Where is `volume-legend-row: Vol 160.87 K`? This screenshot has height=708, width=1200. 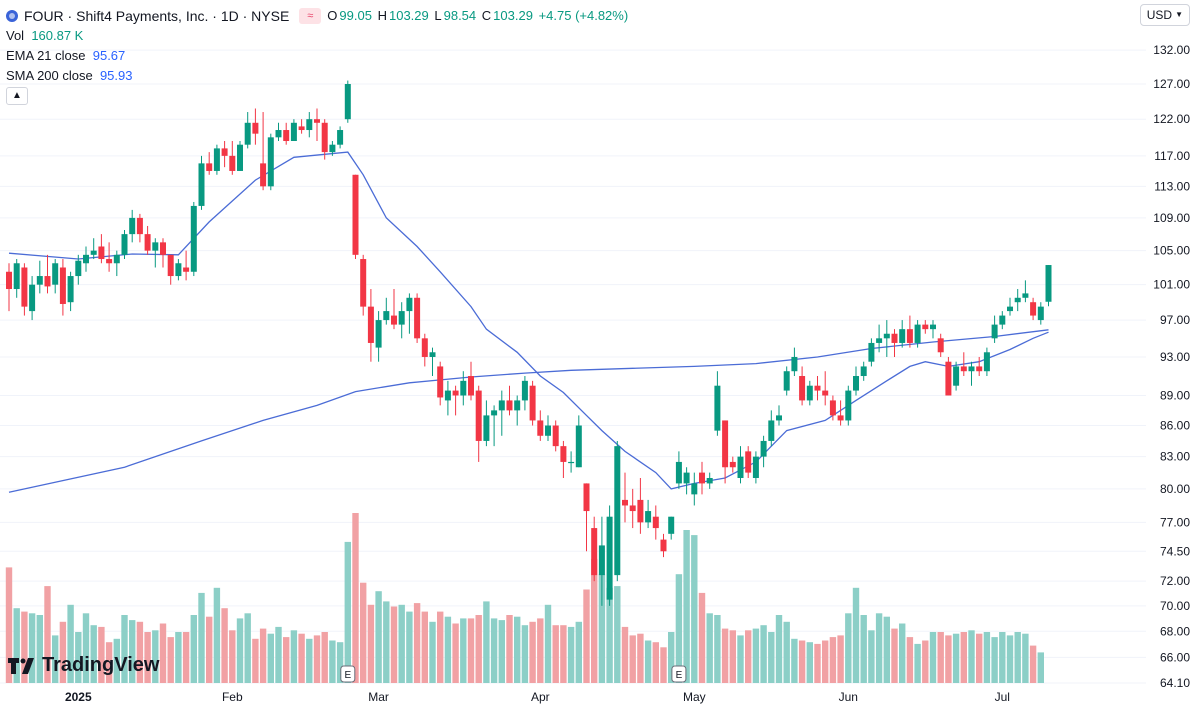
volume-legend-row: Vol 160.87 K is located at coordinates (318, 36).